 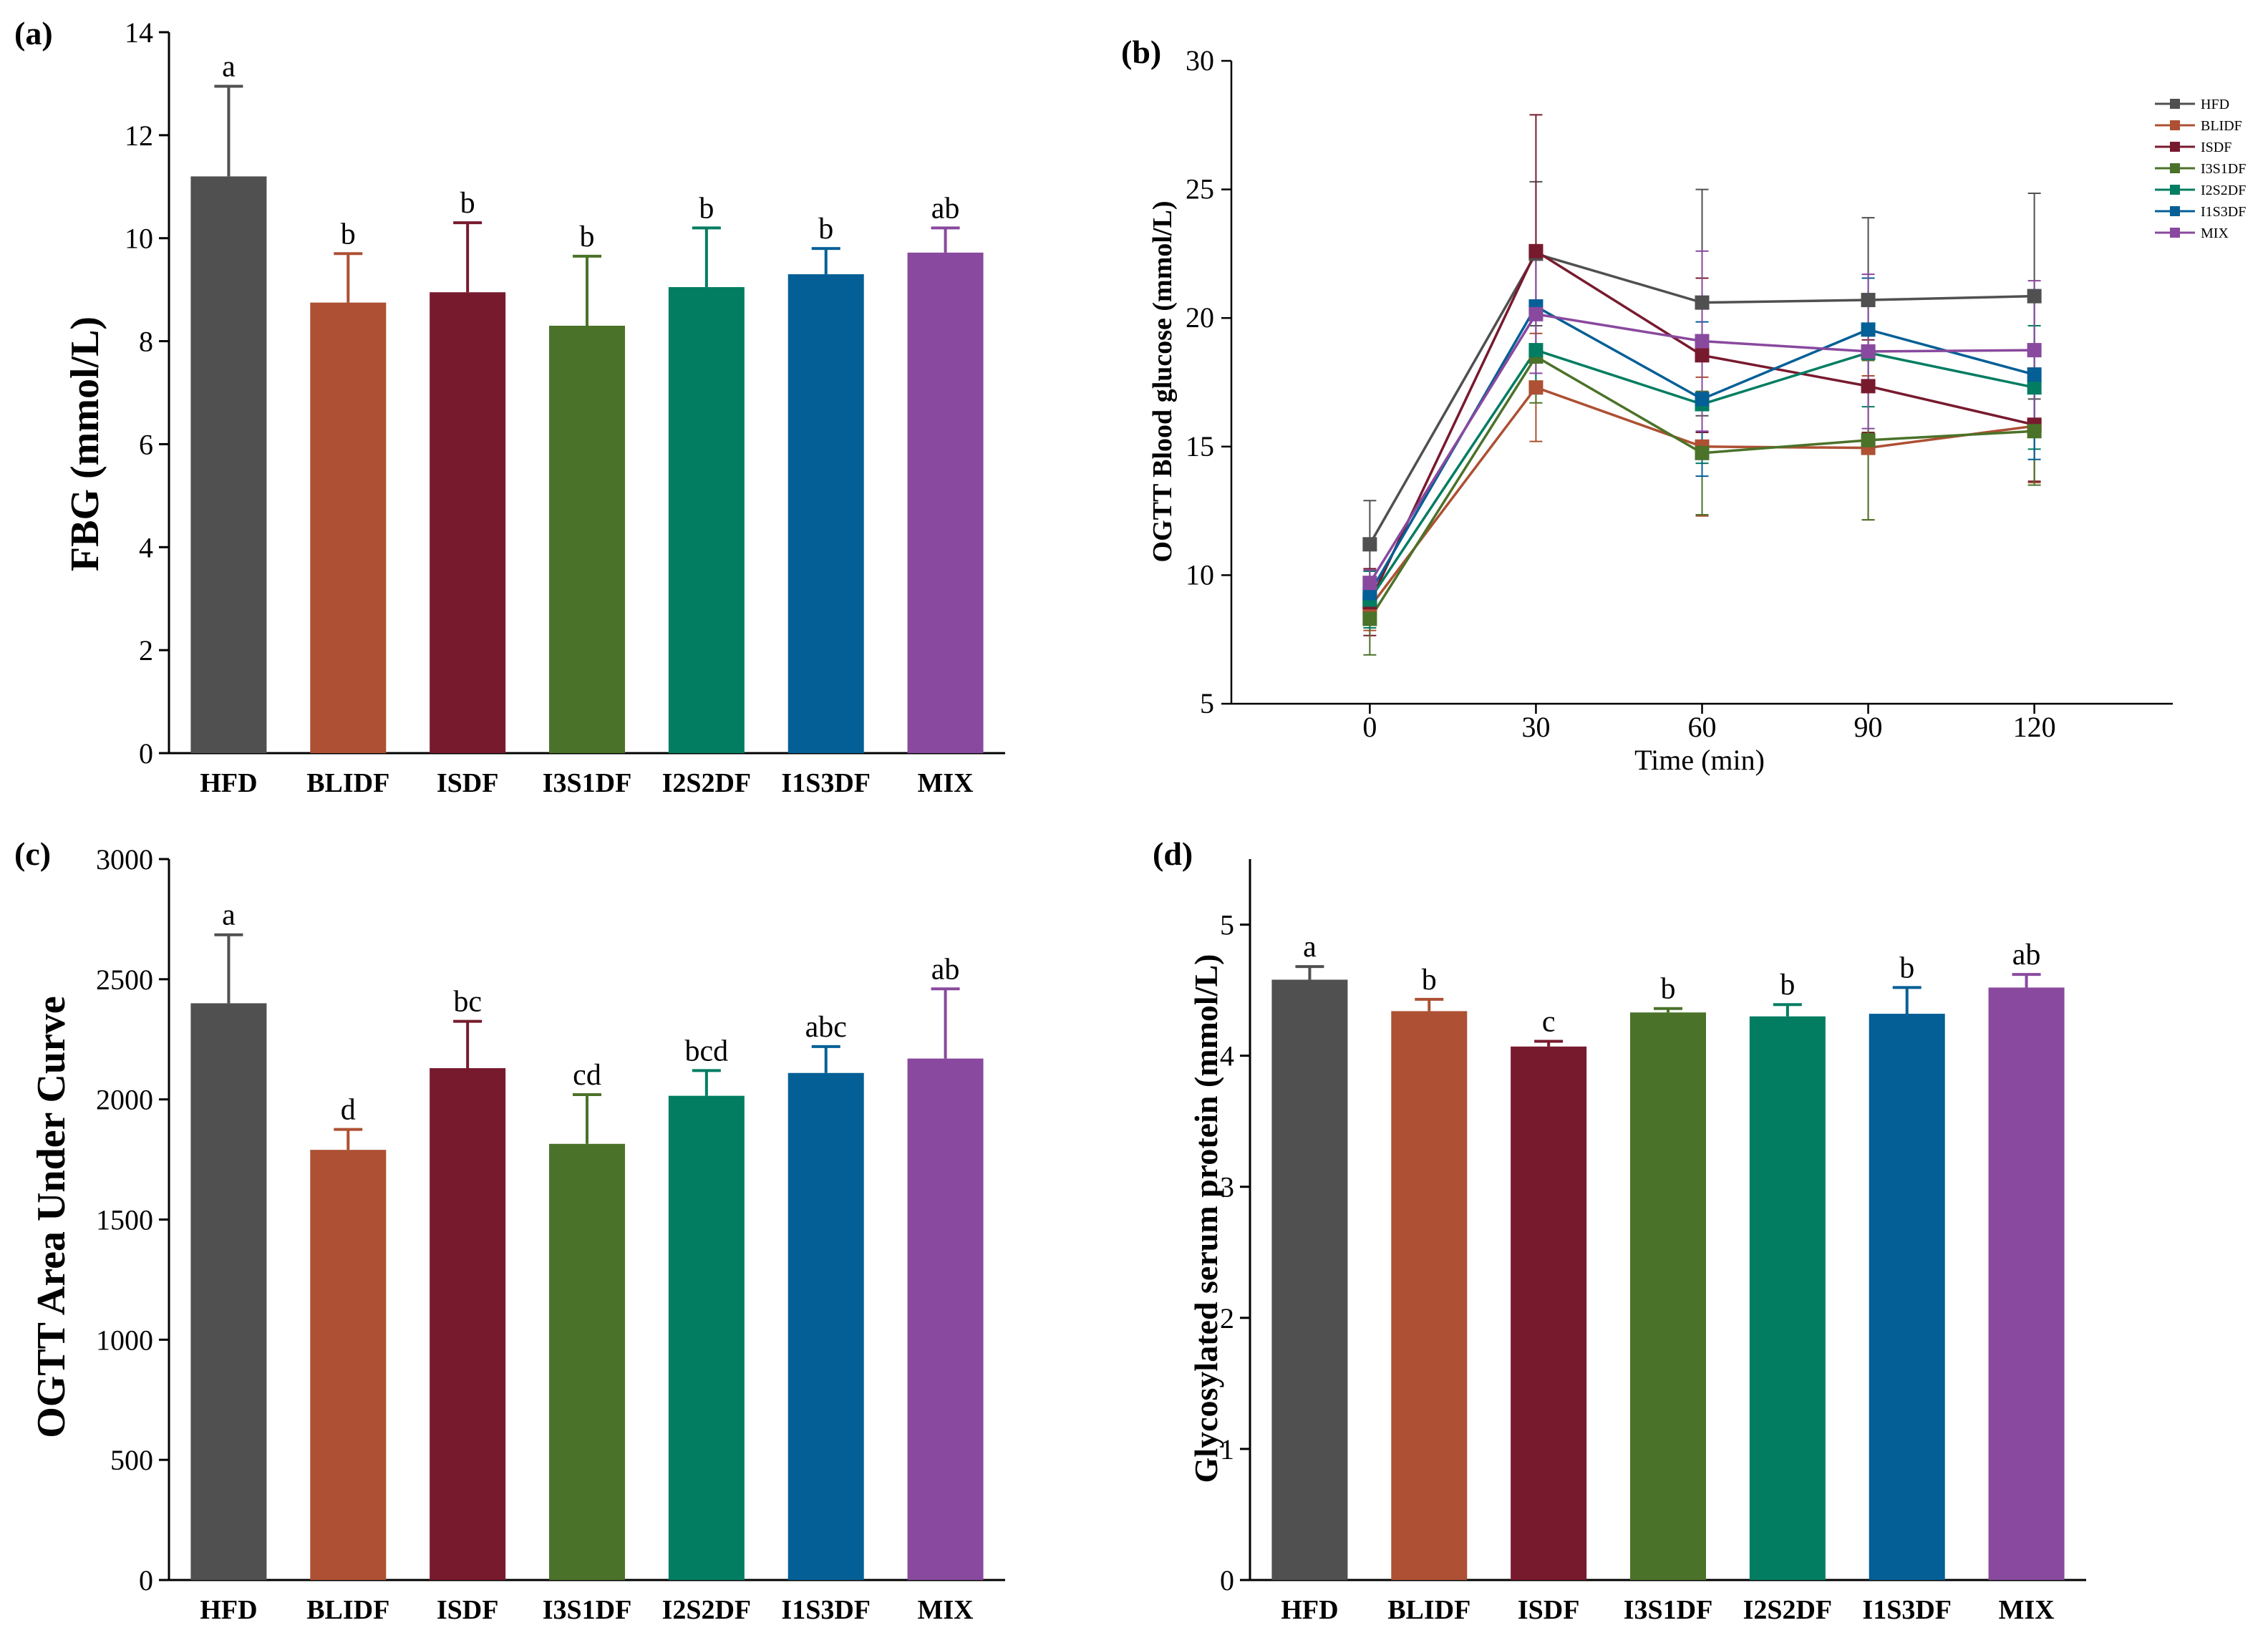 What do you see at coordinates (706, 1337) in the screenshot?
I see `panel-c-bar-I2S2DF` at bounding box center [706, 1337].